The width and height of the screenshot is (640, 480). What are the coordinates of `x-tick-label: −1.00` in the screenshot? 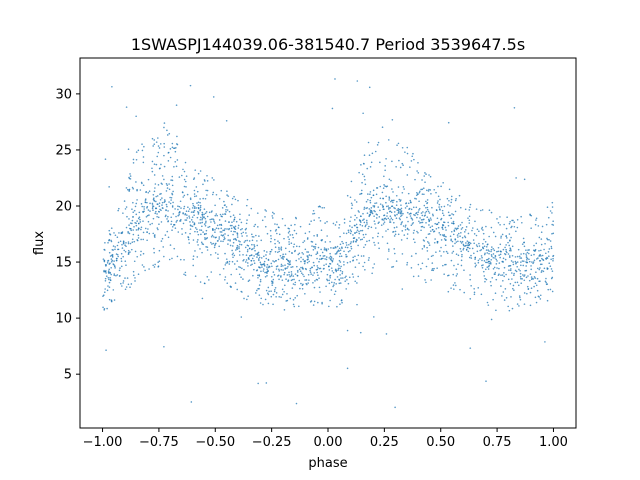 It's located at (103, 442).